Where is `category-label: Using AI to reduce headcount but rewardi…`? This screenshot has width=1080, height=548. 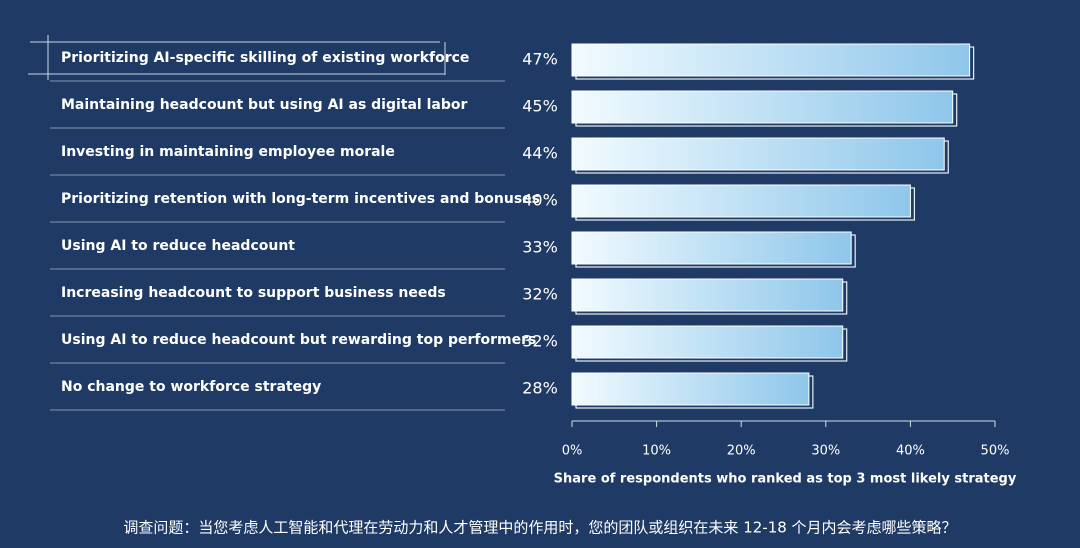
category-label: Using AI to reduce headcount but rewardi… is located at coordinates (298, 340).